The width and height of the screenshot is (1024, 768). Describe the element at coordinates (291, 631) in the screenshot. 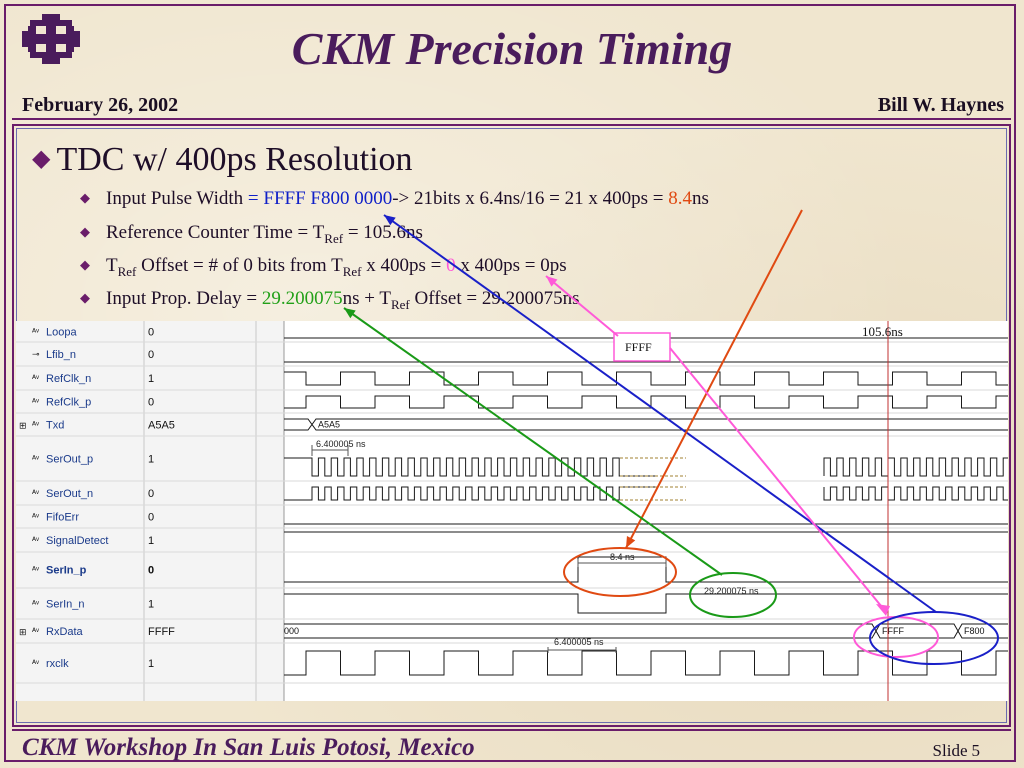

I see `rxdata-bus-label: 000` at that location.